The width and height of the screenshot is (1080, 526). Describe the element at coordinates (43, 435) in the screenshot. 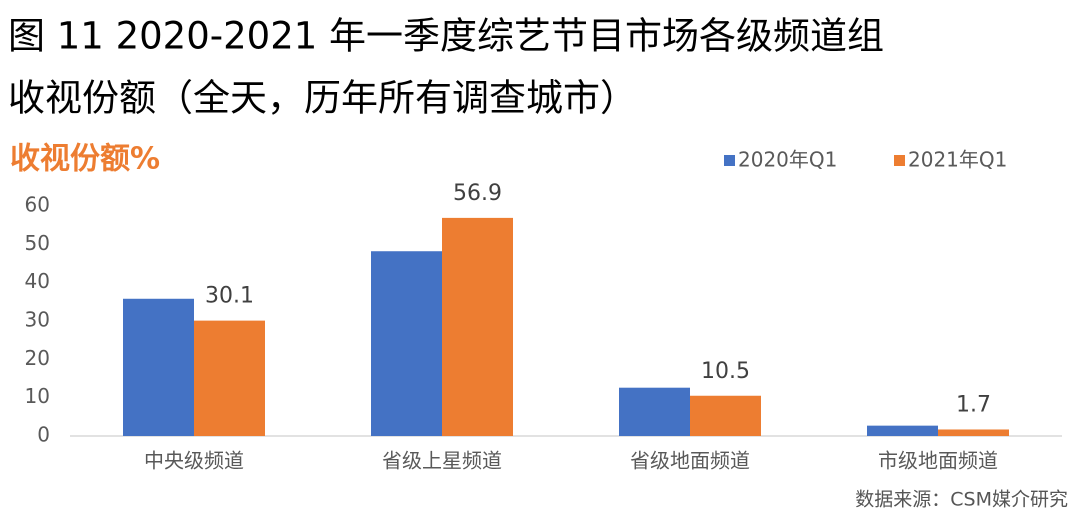

I see `y-tick-label: 0` at that location.